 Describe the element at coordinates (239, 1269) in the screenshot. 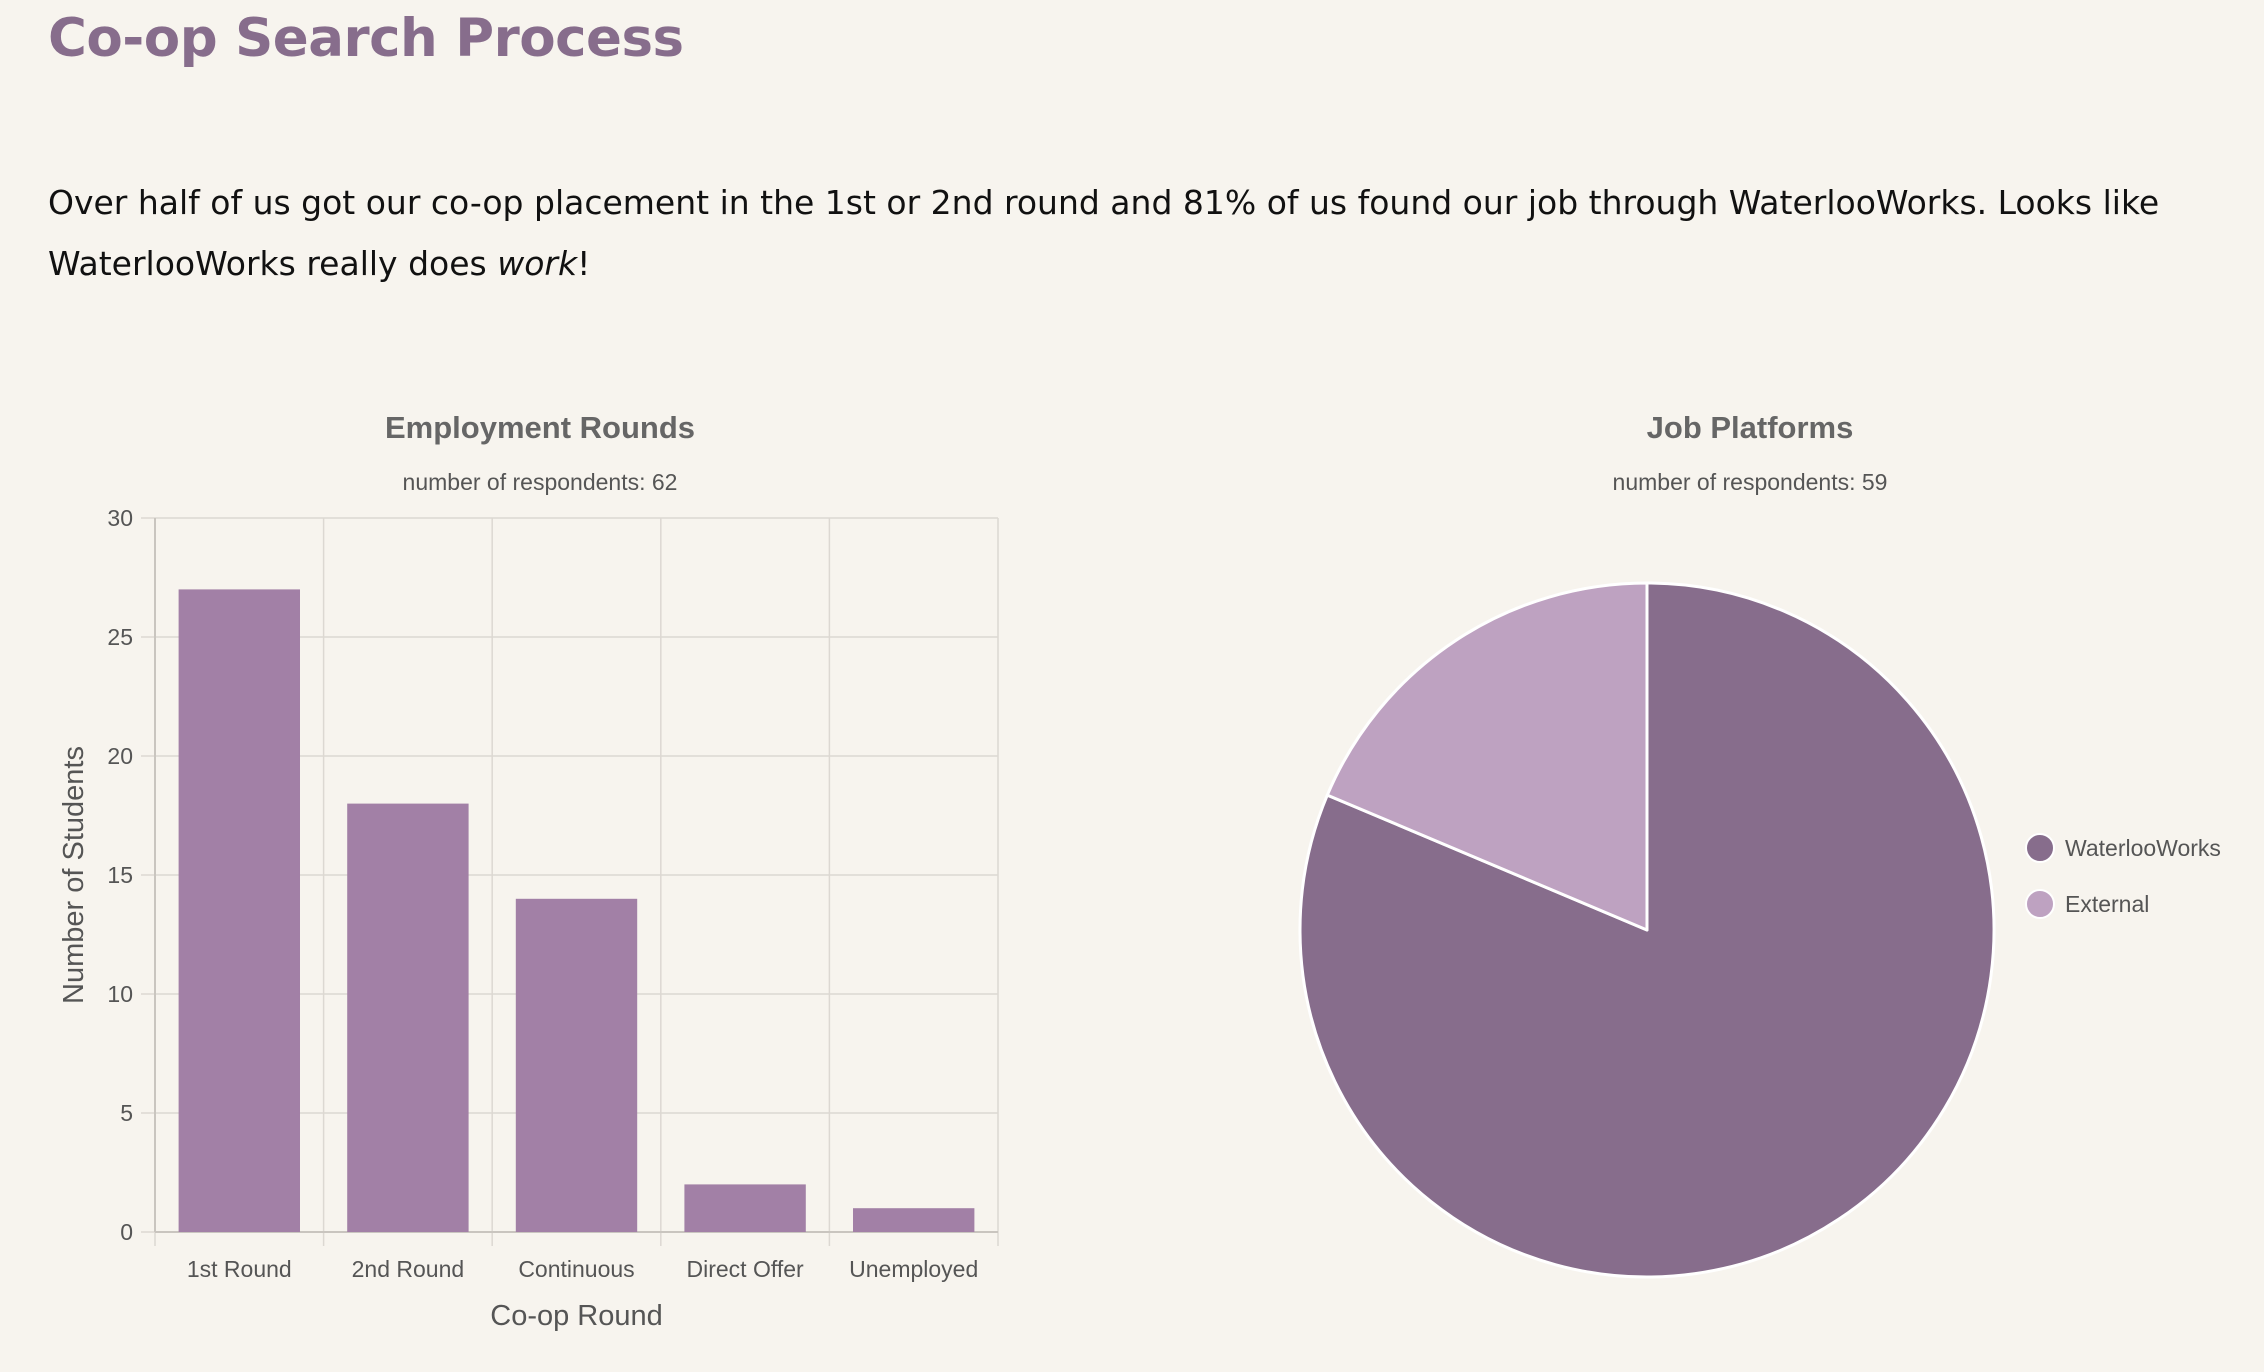

I see `x-tick-label: 1st Round` at that location.